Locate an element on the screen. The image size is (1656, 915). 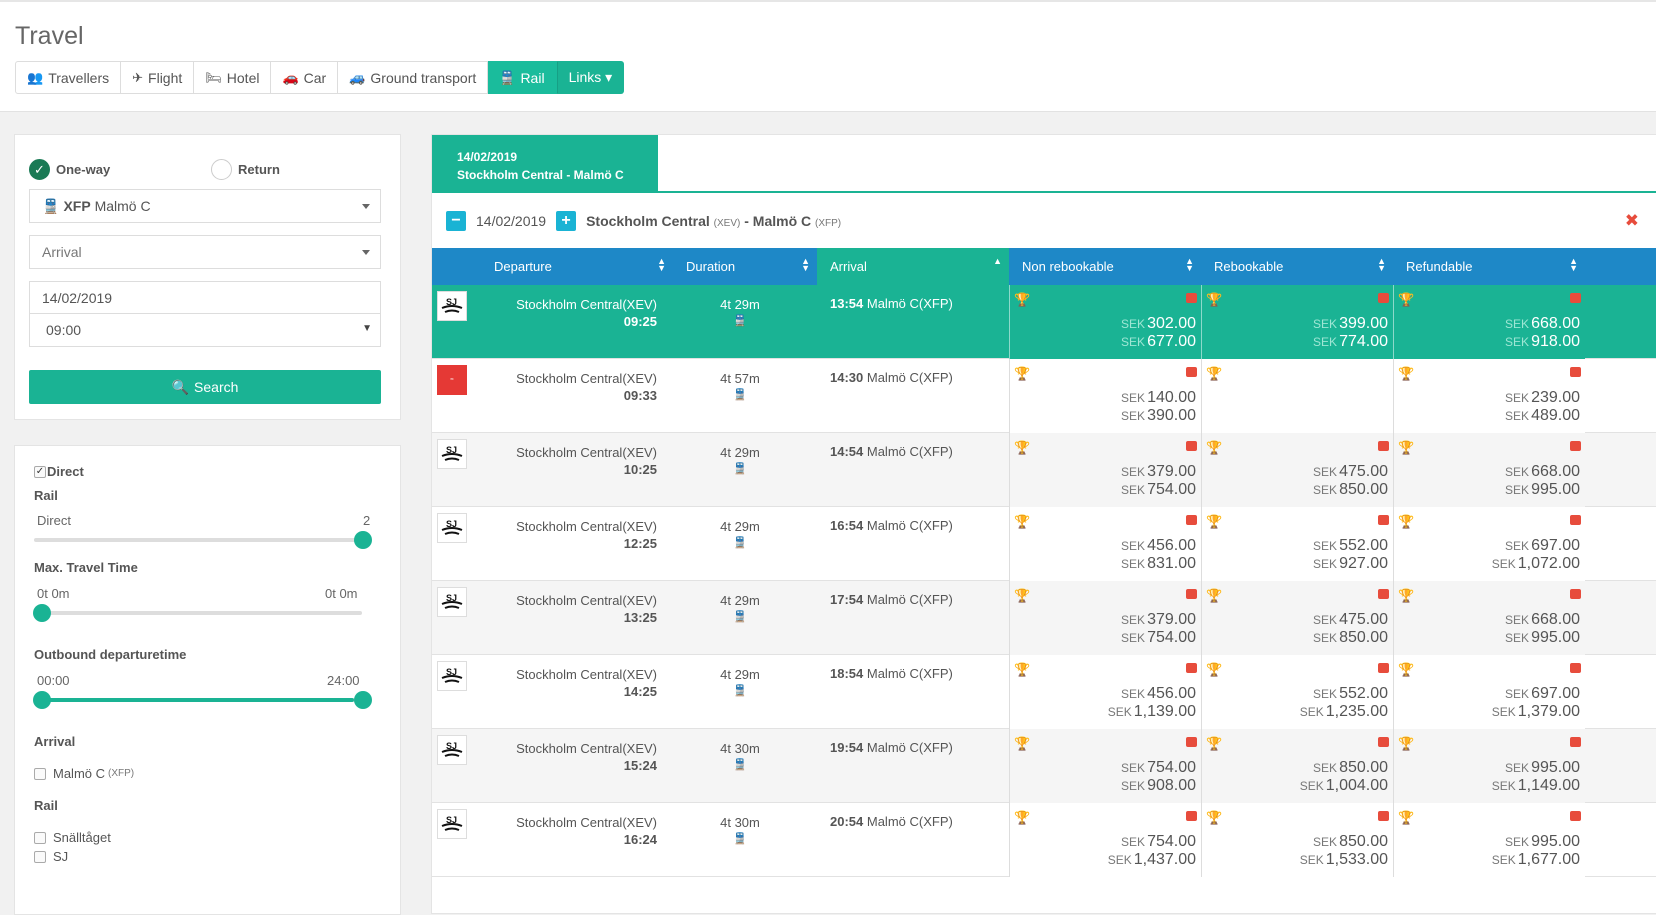
non-rebookable-price-cell: 🏆 SEK 754.00 SEK 908.00 is located at coordinates (1105, 766).